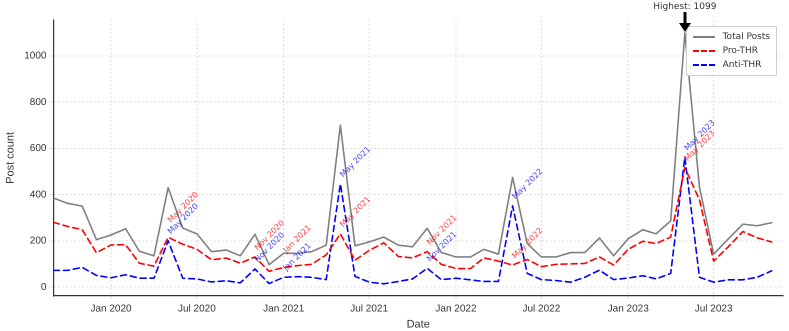 The height and width of the screenshot is (331, 789). What do you see at coordinates (541, 309) in the screenshot?
I see `x-tick-label: Jul 2022` at bounding box center [541, 309].